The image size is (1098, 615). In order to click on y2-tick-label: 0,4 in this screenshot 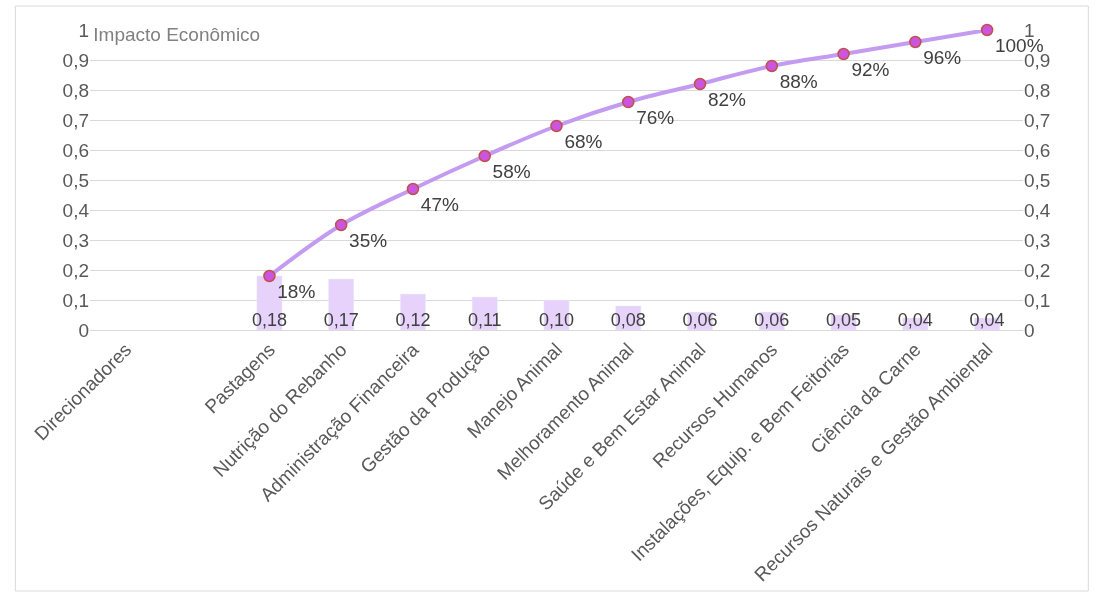, I will do `click(1037, 210)`.